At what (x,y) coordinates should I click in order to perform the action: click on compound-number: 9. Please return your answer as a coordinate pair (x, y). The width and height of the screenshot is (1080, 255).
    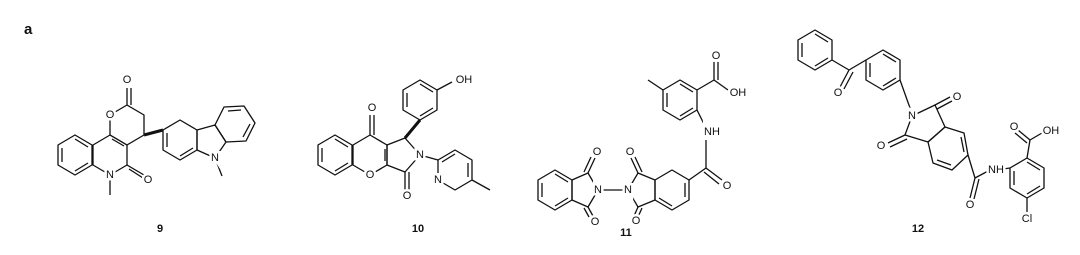
    Looking at the image, I should click on (160, 229).